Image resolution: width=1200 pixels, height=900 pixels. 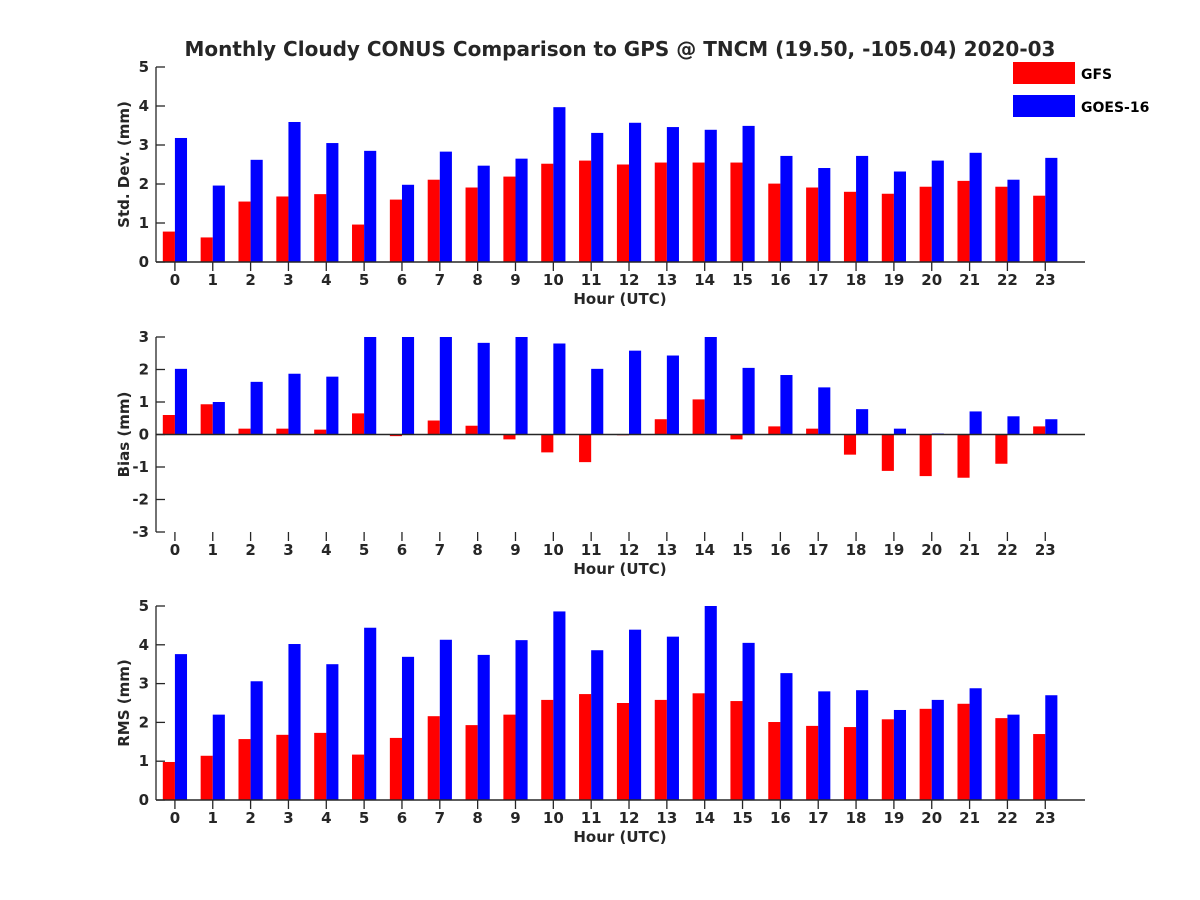 What do you see at coordinates (893, 550) in the screenshot?
I see `x-tick-label: 19` at bounding box center [893, 550].